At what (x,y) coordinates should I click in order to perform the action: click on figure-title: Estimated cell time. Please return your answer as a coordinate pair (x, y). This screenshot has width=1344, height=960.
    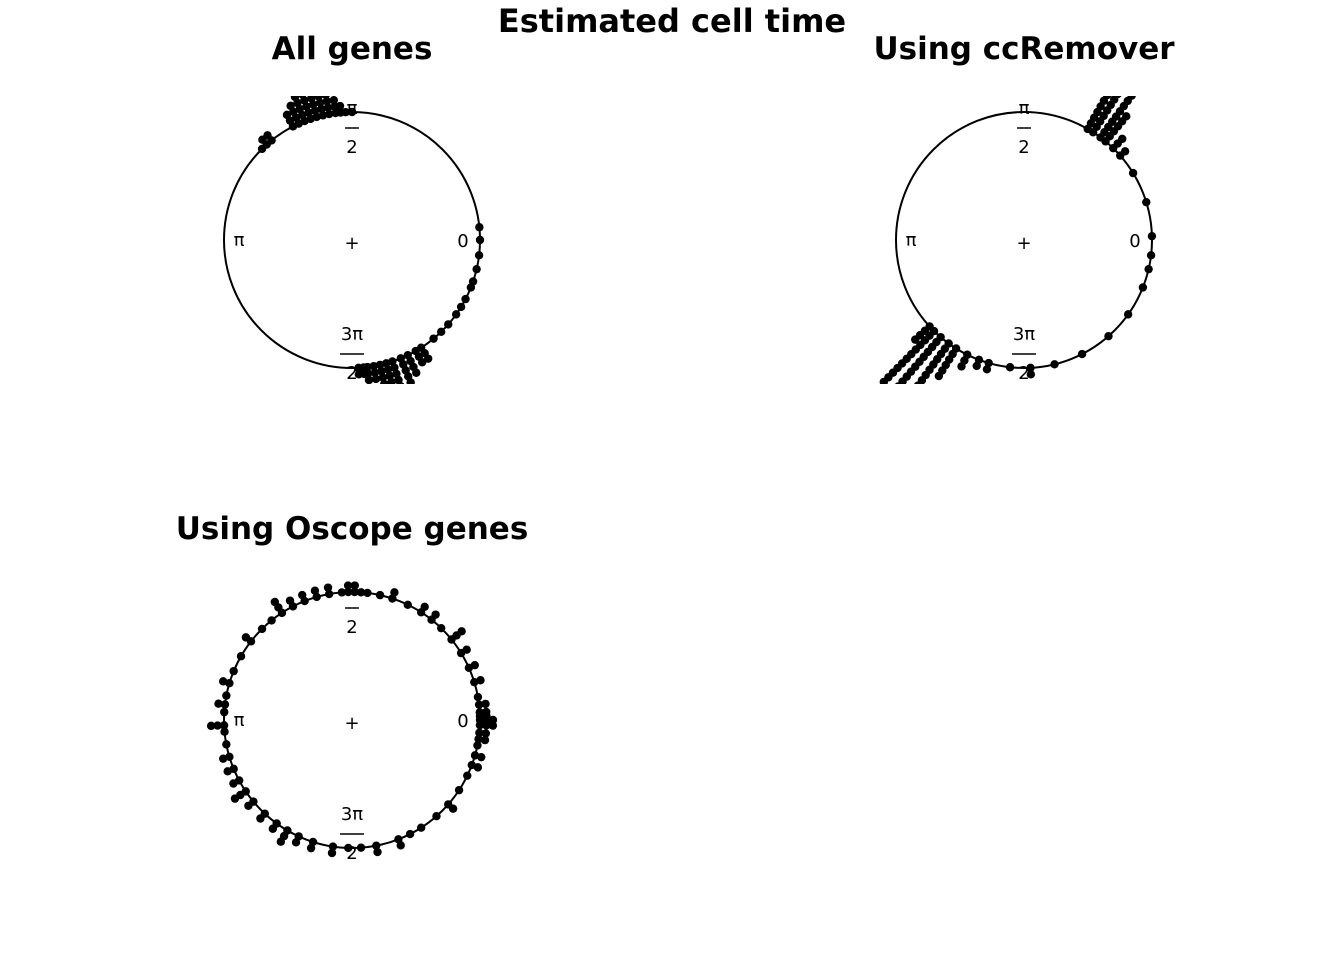
    Looking at the image, I should click on (672, 21).